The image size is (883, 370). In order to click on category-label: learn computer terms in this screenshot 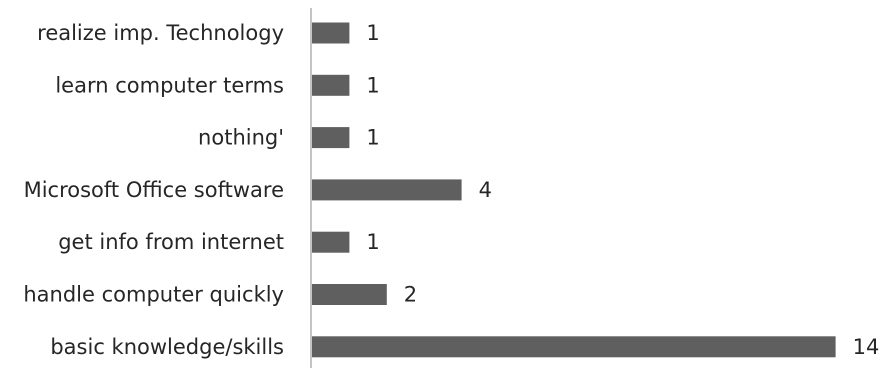, I will do `click(169, 85)`.